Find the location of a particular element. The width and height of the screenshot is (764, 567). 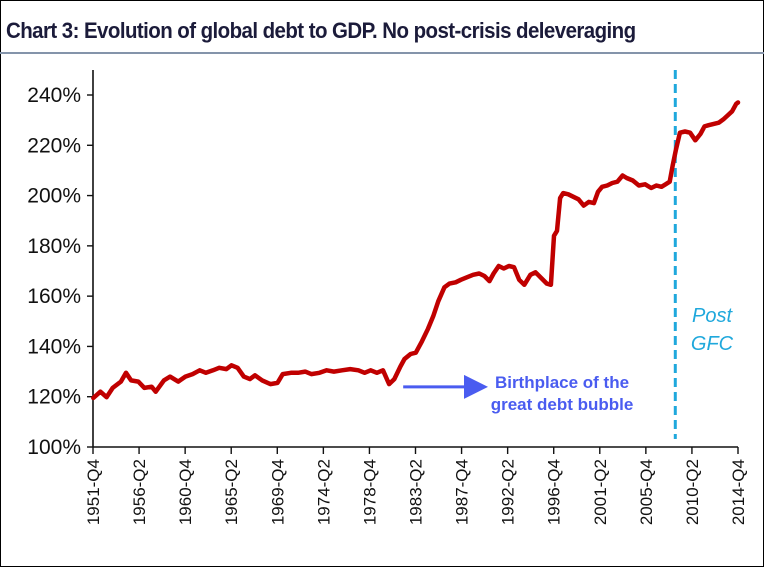

x-tick-label: 2001-Q2 is located at coordinates (600, 492).